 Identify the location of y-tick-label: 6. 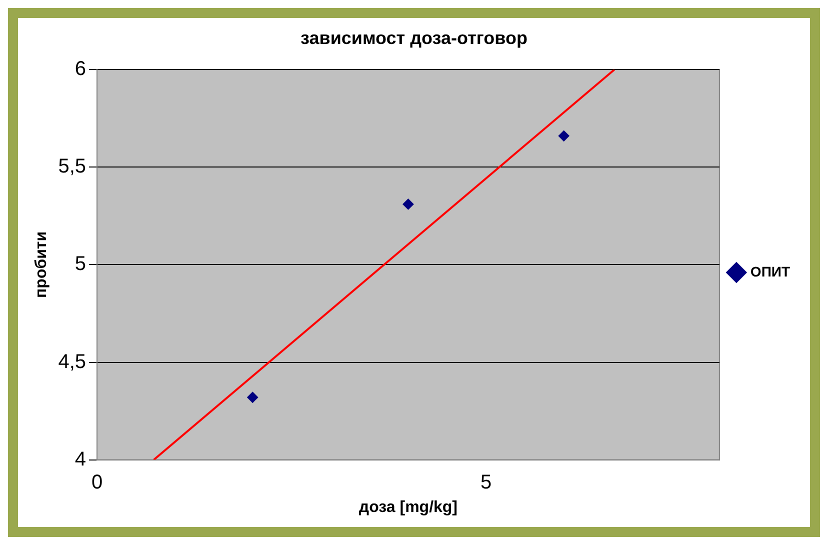
(80, 69).